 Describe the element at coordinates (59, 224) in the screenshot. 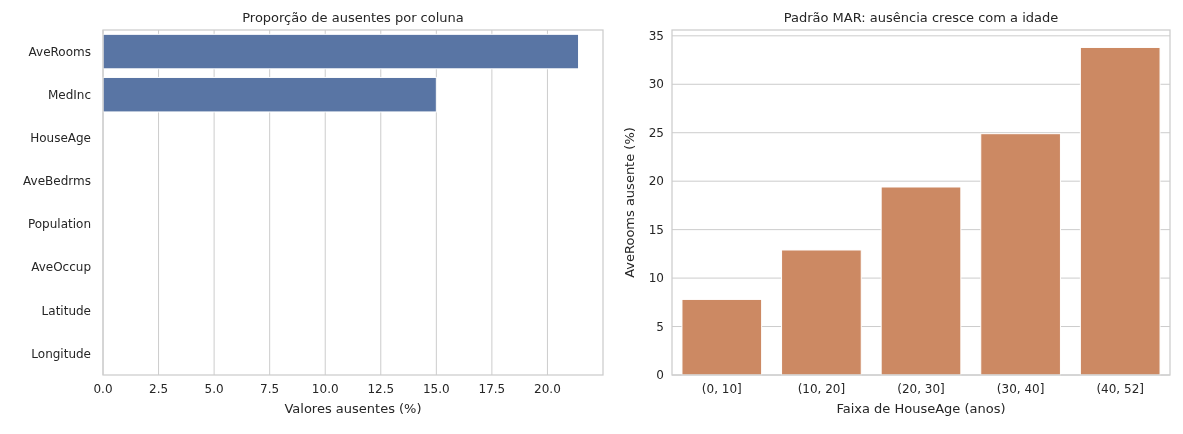

I see `y-tick-label: Population` at that location.